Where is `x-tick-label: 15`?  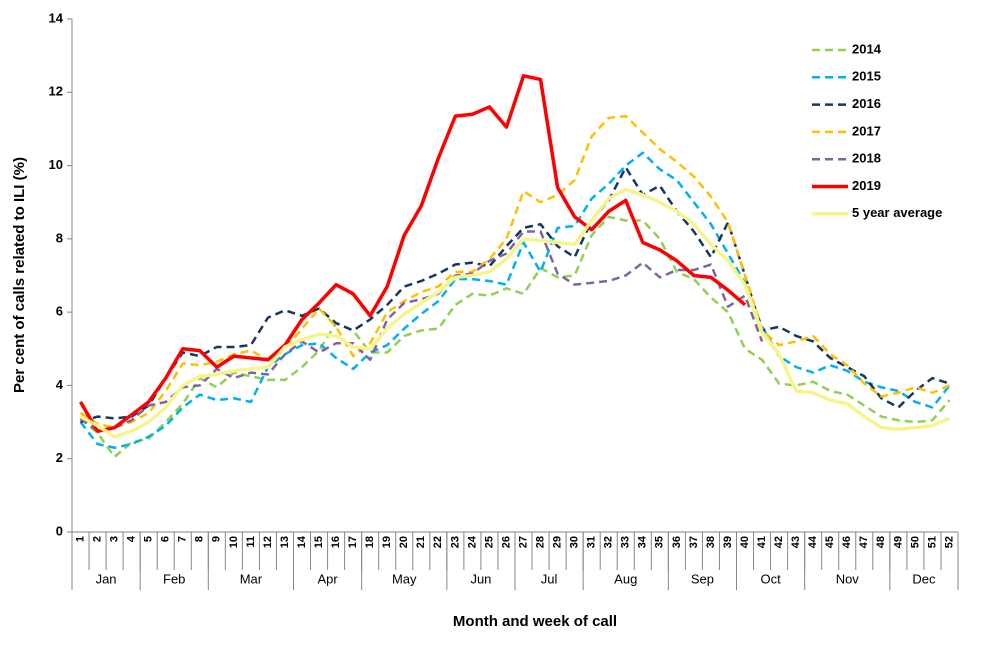
x-tick-label: 15 is located at coordinates (319, 542).